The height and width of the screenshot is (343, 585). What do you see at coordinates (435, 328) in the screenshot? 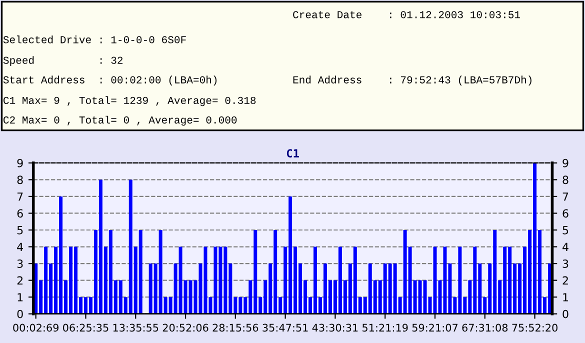
I see `x-tick-label: 59:21:07` at bounding box center [435, 328].